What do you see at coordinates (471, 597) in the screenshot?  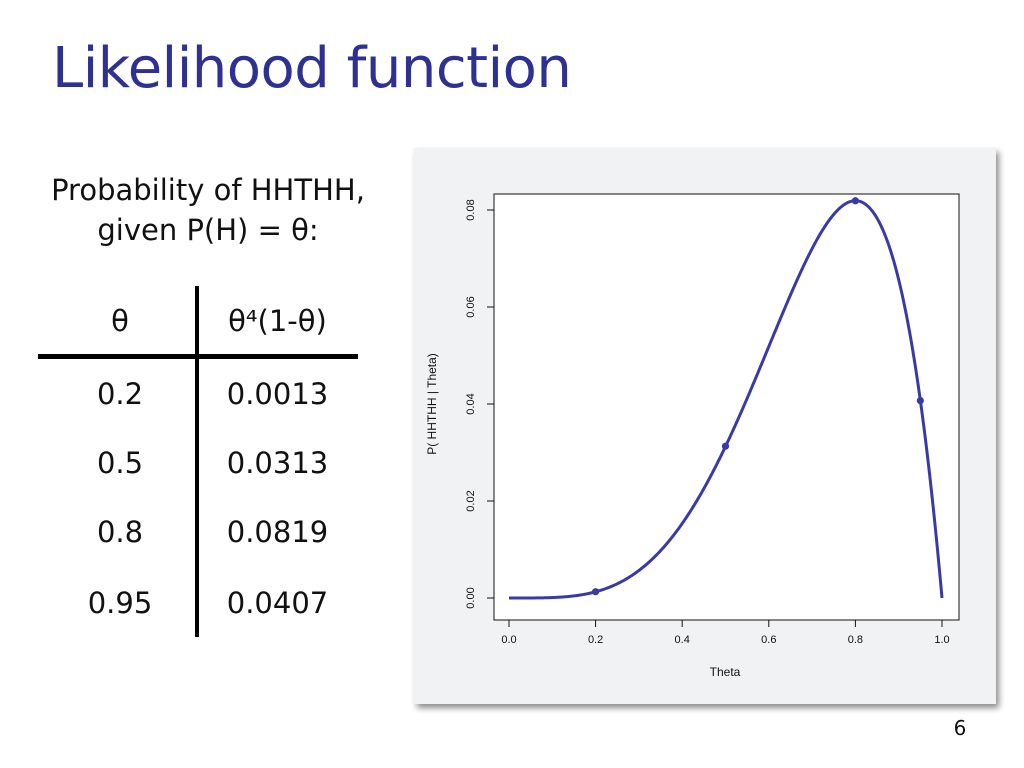 I see `y-tick-label: 0.00` at bounding box center [471, 597].